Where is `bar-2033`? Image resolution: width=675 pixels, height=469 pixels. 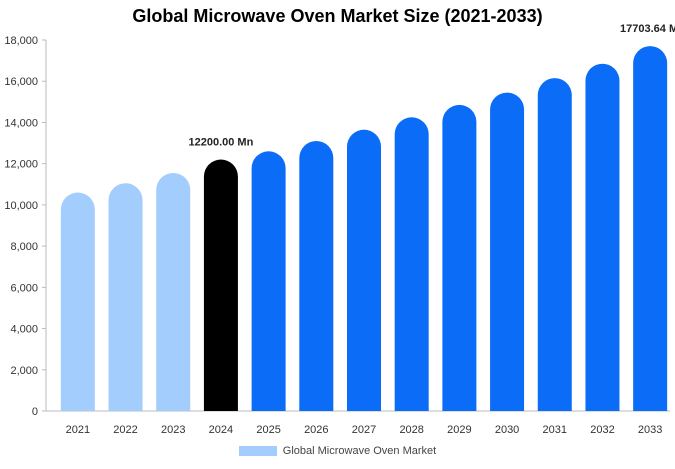
bar-2033 is located at coordinates (650, 229).